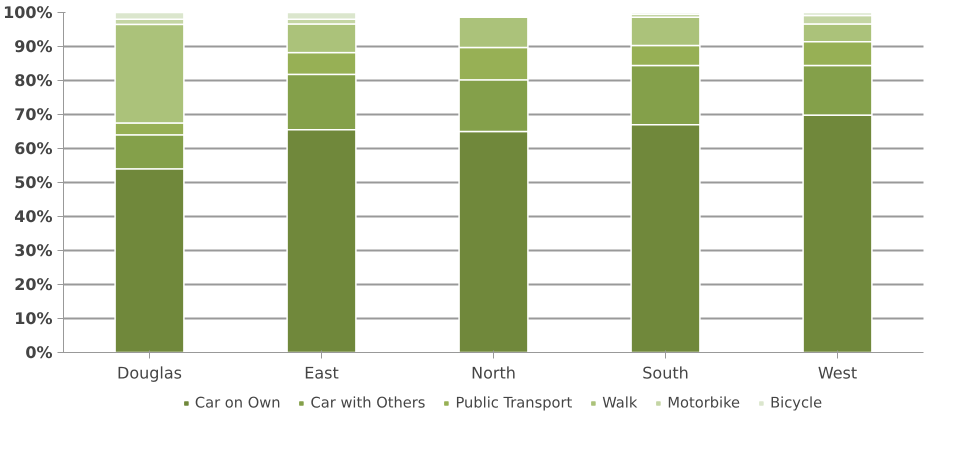 The image size is (968, 474). Describe the element at coordinates (703, 403) in the screenshot. I see `legend-label: Motorbike` at that location.